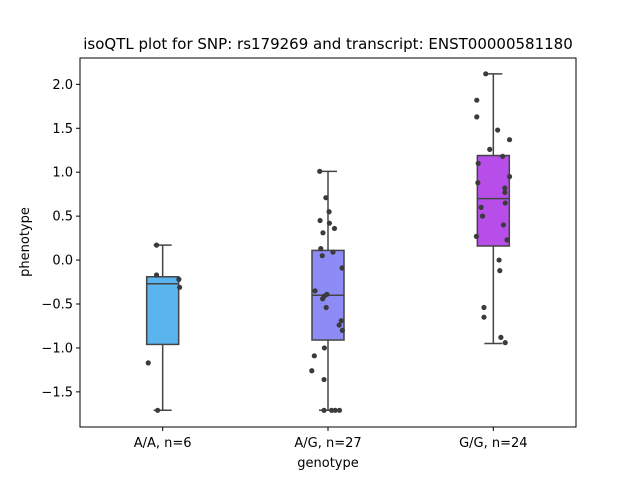  I want to click on x-axis: A/A, n=6 A/G, n=27 G/G, n=24, so click(331, 439).